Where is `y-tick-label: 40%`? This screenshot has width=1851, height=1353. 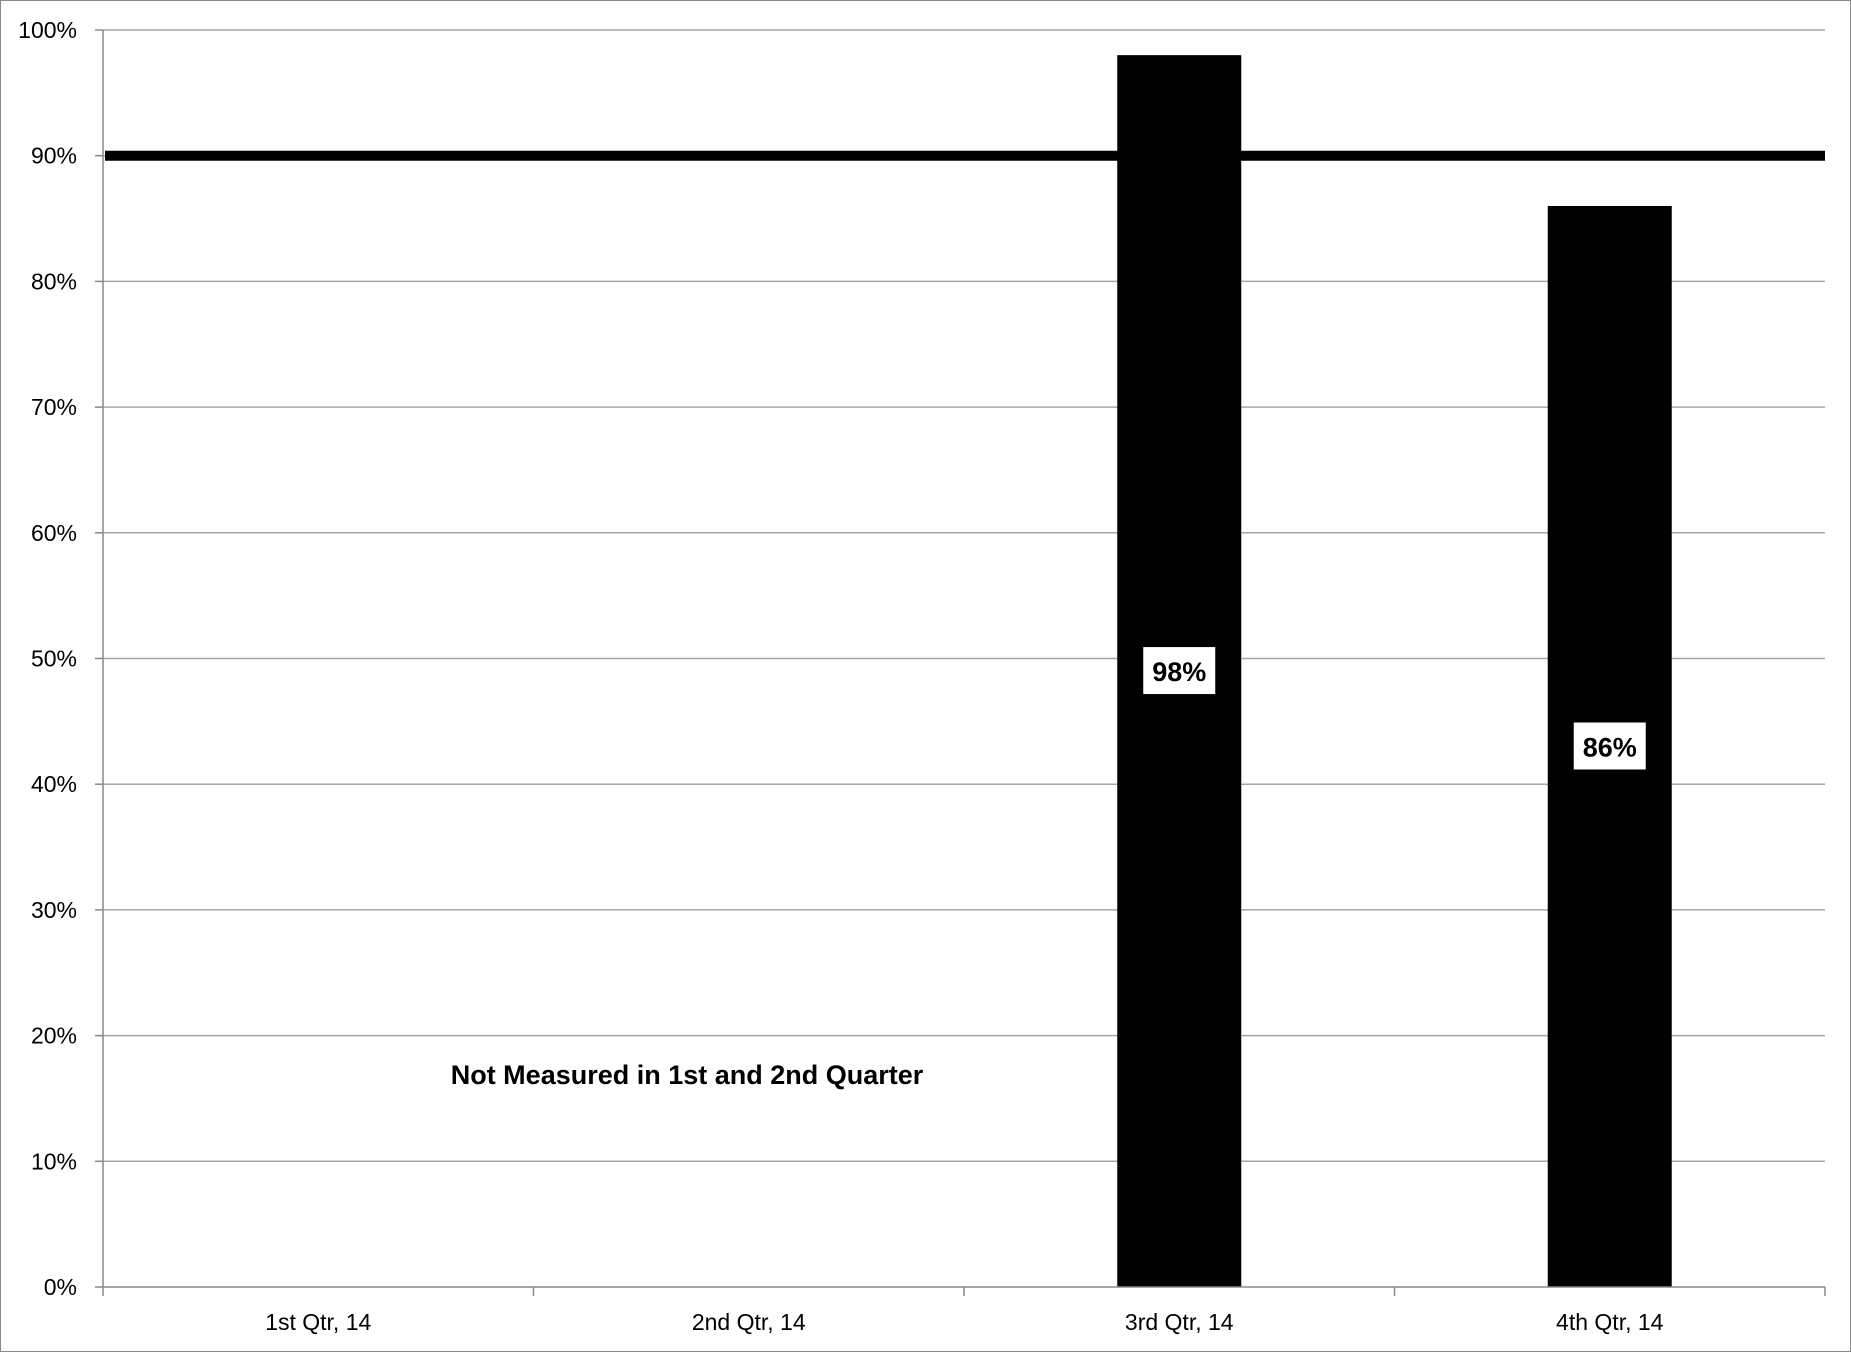 y-tick-label: 40% is located at coordinates (54, 784).